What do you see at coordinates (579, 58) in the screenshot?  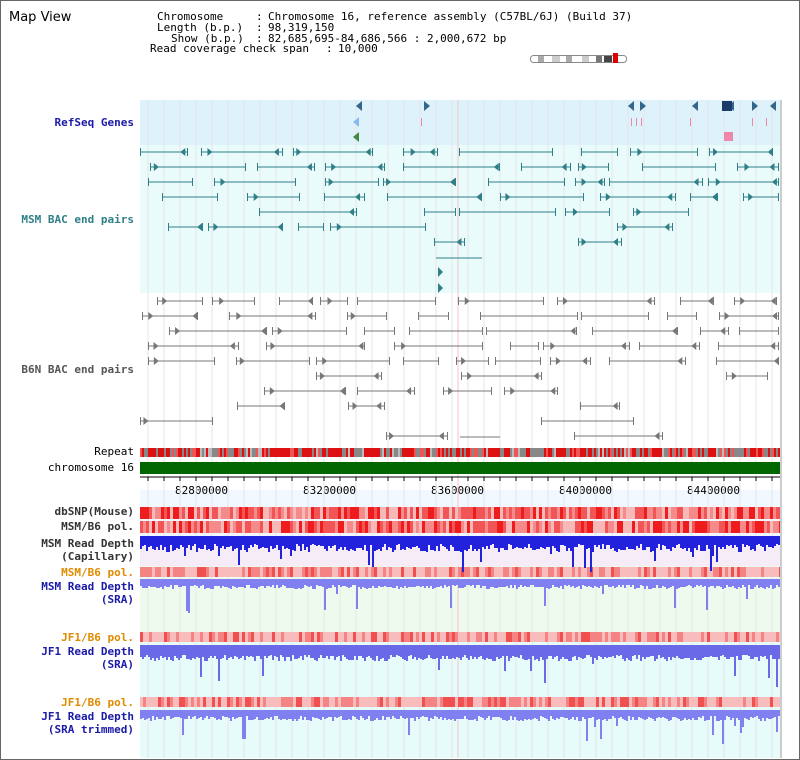 I see `chromosome-ideogram` at bounding box center [579, 58].